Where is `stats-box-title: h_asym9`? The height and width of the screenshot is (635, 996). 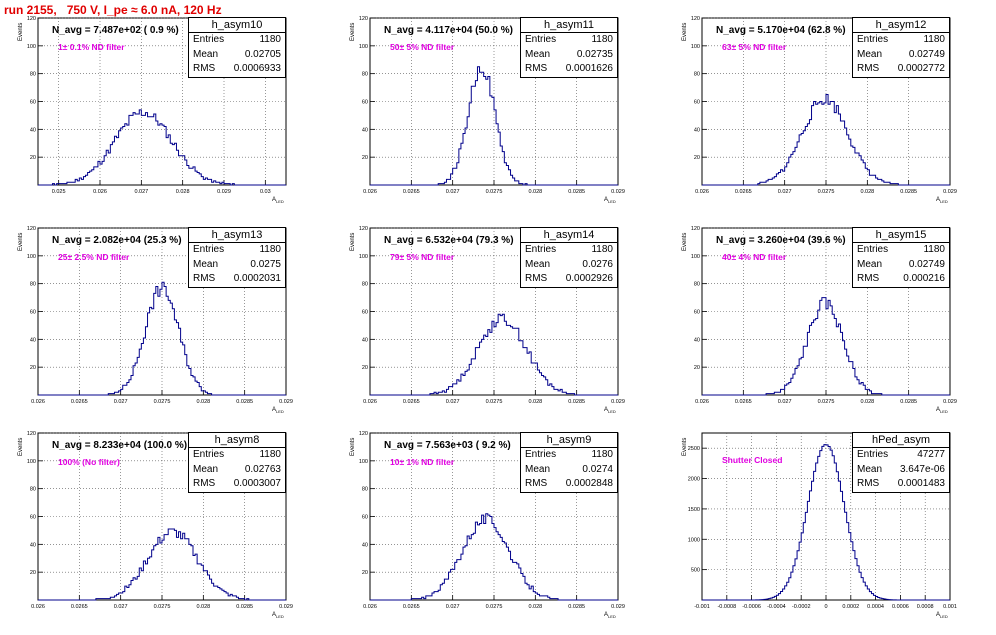
stats-box-title: h_asym9 is located at coordinates (569, 440).